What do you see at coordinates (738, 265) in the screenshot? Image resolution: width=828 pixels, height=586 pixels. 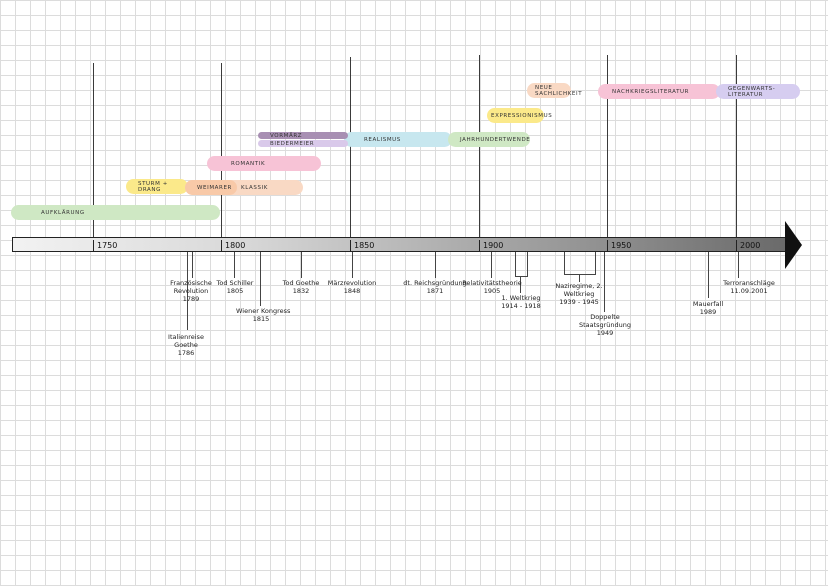 I see `tick-terror` at bounding box center [738, 265].